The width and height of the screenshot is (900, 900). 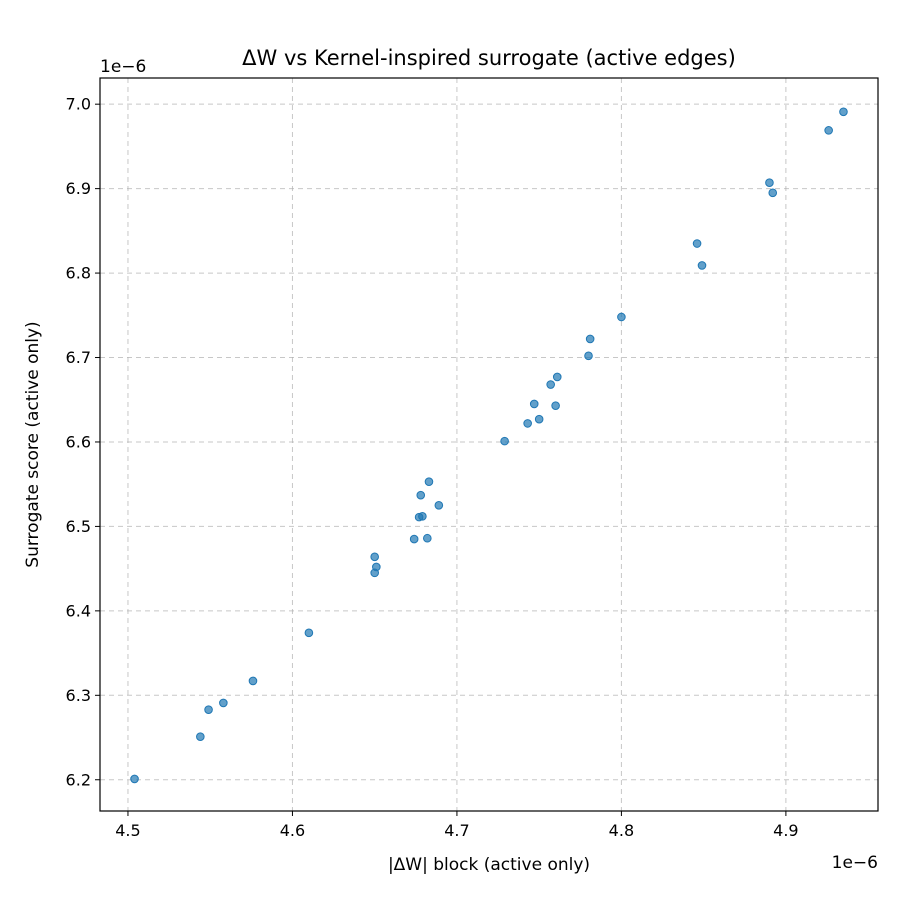 What do you see at coordinates (123, 67) in the screenshot?
I see `y-offset-label: 1e−6` at bounding box center [123, 67].